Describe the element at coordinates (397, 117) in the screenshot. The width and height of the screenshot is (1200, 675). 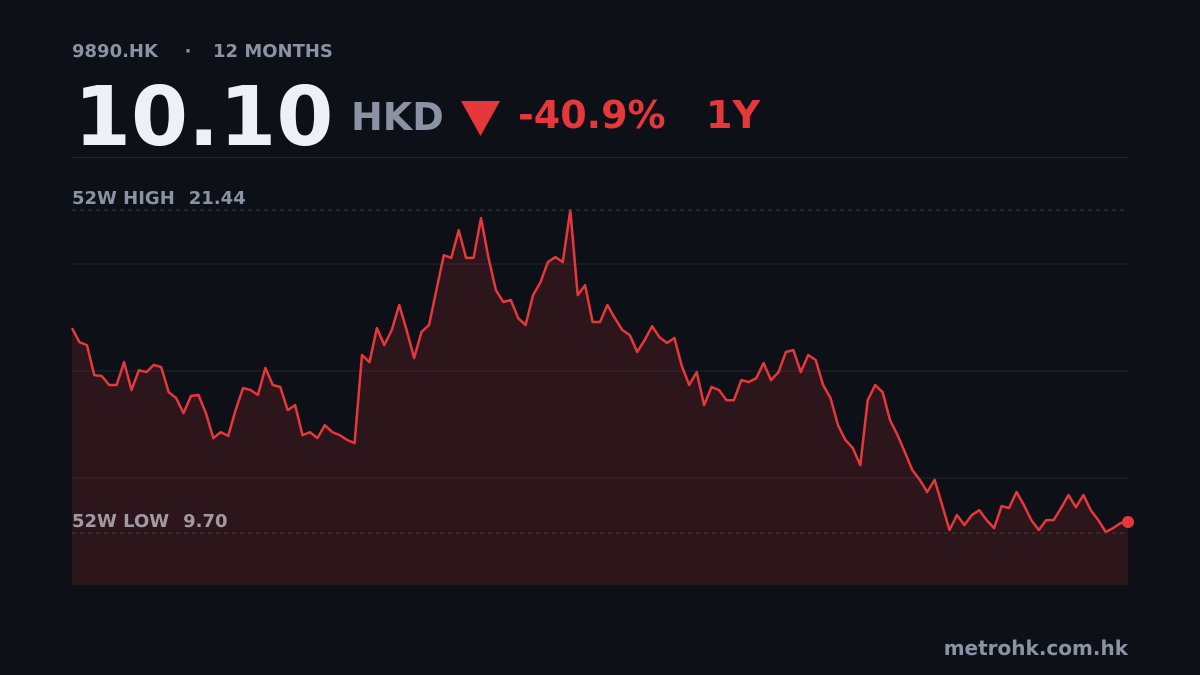
I see `currency: HKD` at that location.